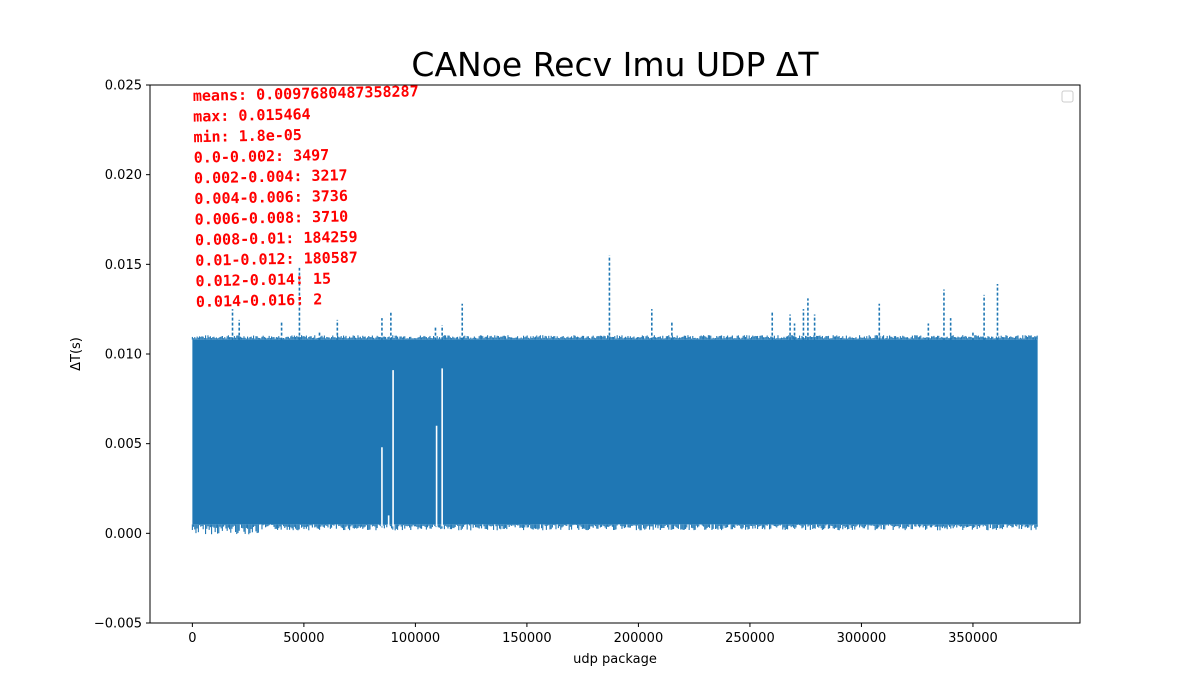 The image size is (1200, 700). What do you see at coordinates (123, 86) in the screenshot?
I see `y-tick-label: 0.025` at bounding box center [123, 86].